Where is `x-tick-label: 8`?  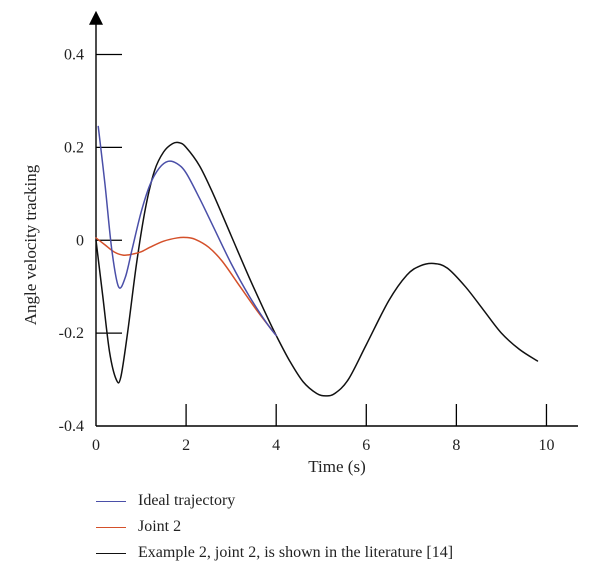 x-tick-label: 8 is located at coordinates (456, 445).